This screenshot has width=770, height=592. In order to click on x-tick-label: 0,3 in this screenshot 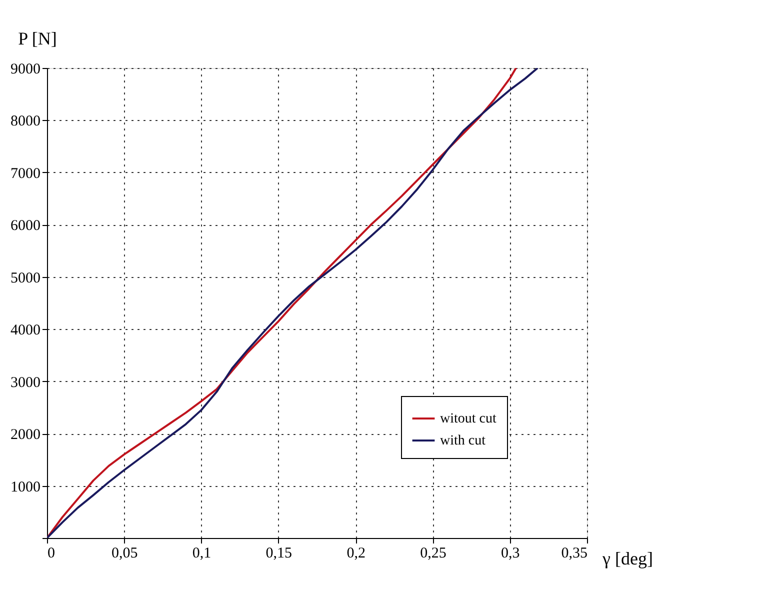, I will do `click(510, 554)`.